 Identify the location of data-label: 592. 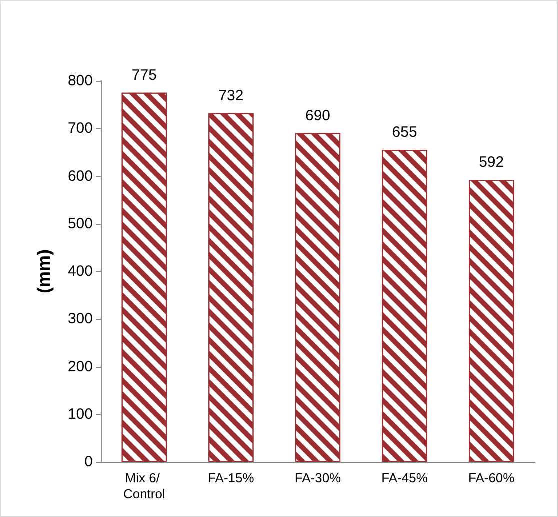
(491, 163).